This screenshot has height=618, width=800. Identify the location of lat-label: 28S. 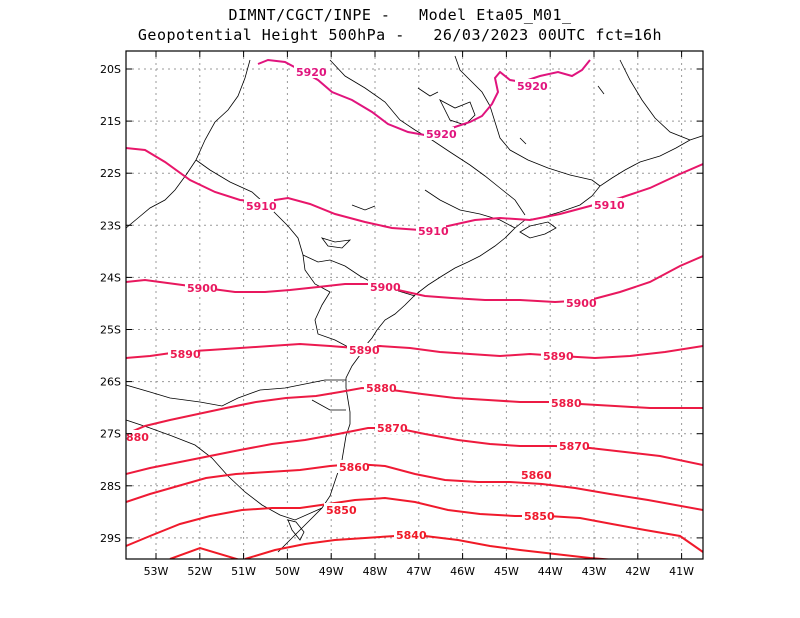
(110, 486).